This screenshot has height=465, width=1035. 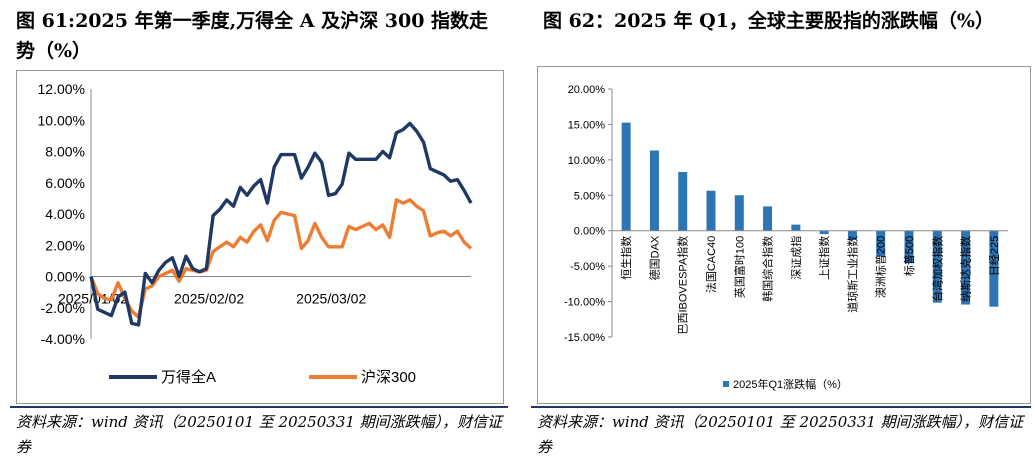 I want to click on category-label: 巴西IBOVESPA指数, so click(x=683, y=285).